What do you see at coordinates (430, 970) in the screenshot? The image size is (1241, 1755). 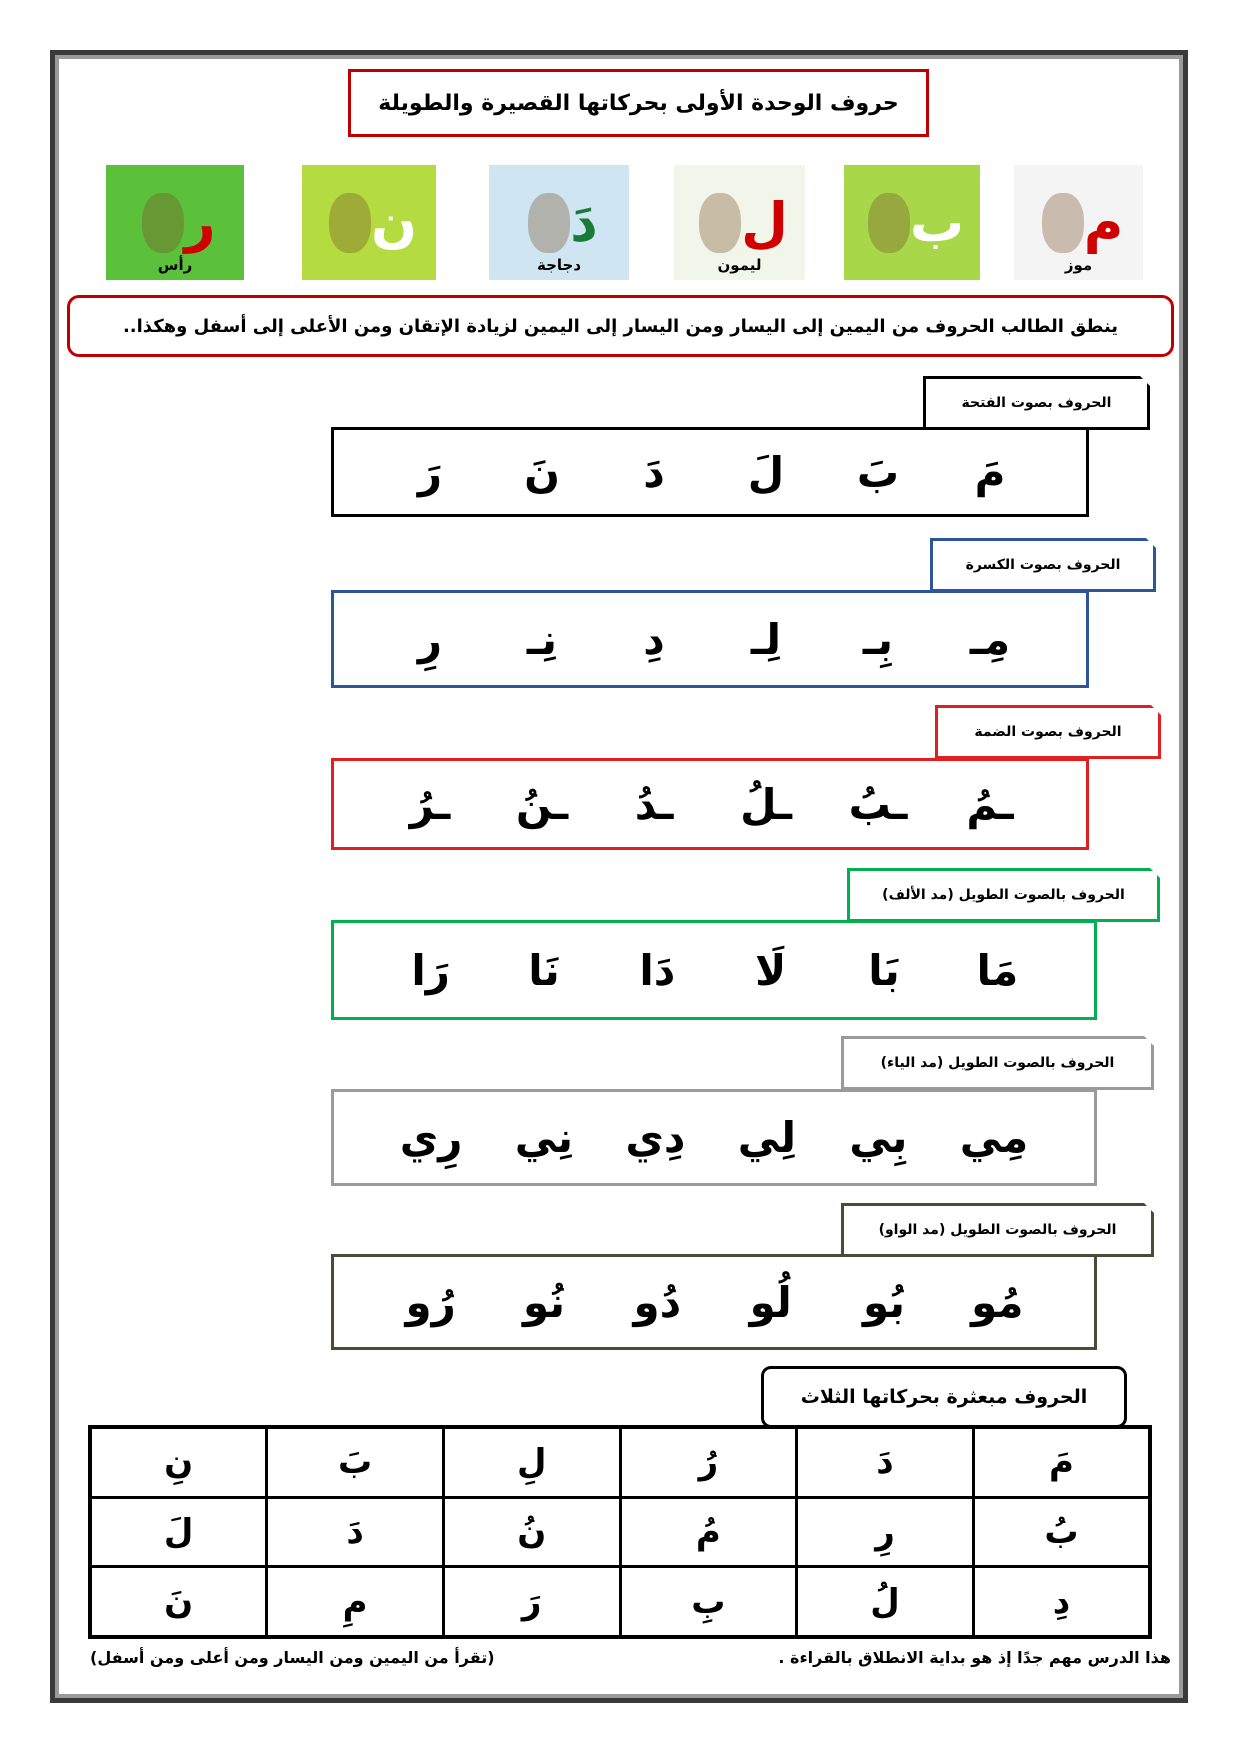 I see `letter: رَا` at bounding box center [430, 970].